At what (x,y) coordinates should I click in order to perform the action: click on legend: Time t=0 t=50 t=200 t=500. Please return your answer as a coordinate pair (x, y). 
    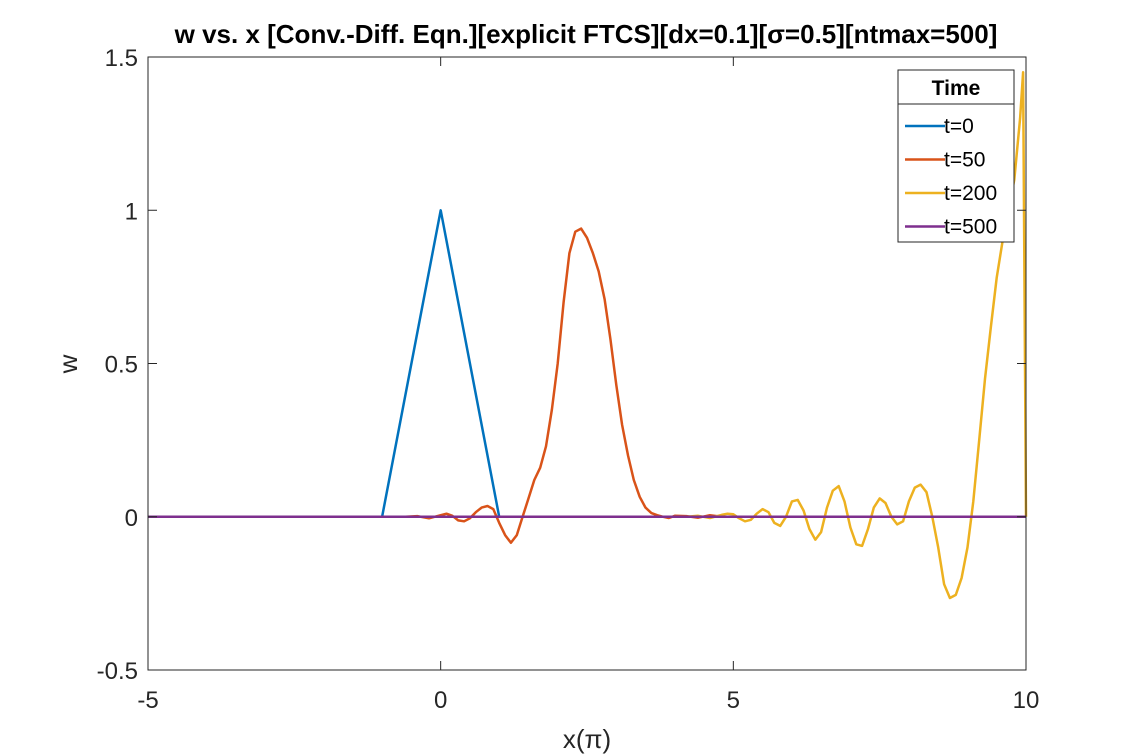
    Looking at the image, I should click on (956, 156).